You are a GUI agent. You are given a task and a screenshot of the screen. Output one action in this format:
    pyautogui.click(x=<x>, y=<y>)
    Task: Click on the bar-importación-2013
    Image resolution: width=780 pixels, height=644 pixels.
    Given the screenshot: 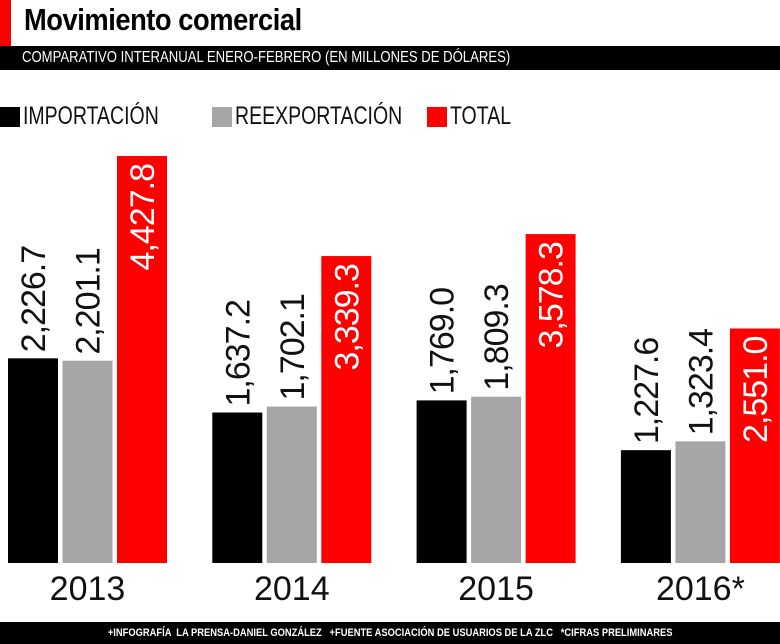 What is the action you would take?
    pyautogui.click(x=33, y=460)
    